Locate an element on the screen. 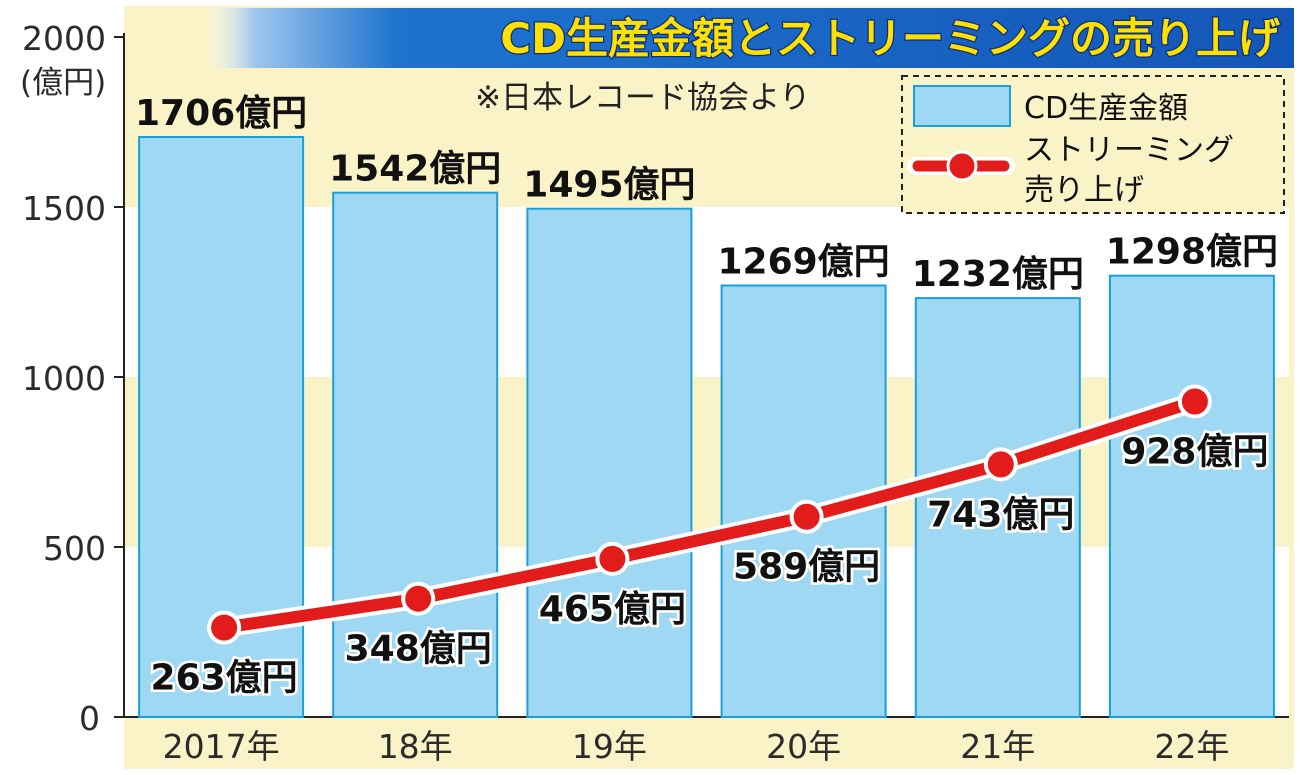  title-bar is located at coordinates (747, 38).